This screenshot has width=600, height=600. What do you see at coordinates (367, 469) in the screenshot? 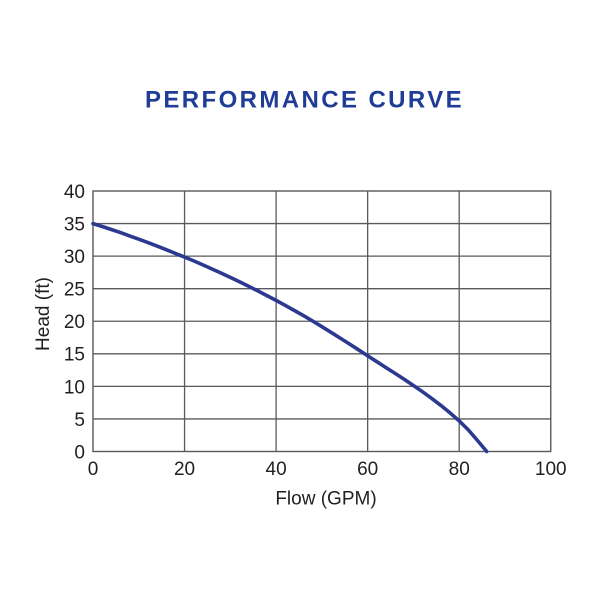
I see `svg-text: 60` at bounding box center [367, 469].